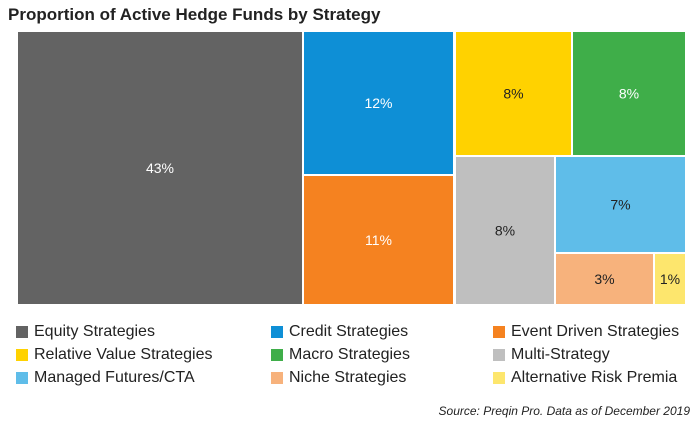 Image resolution: width=700 pixels, height=425 pixels. I want to click on tile-credit-strategies, so click(378, 103).